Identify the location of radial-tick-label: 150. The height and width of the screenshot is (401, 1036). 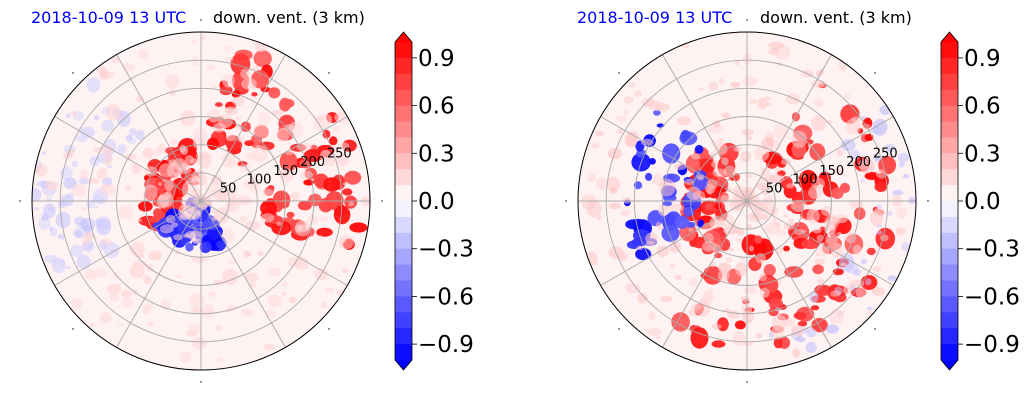
(285, 171).